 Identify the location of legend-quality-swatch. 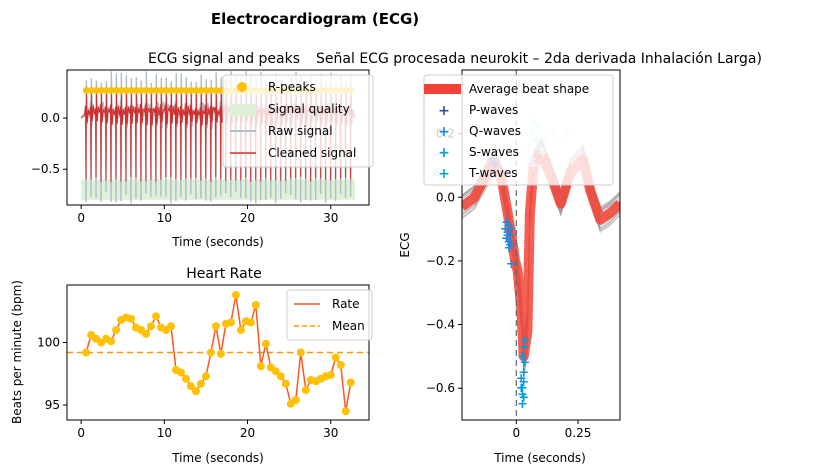
(243, 110).